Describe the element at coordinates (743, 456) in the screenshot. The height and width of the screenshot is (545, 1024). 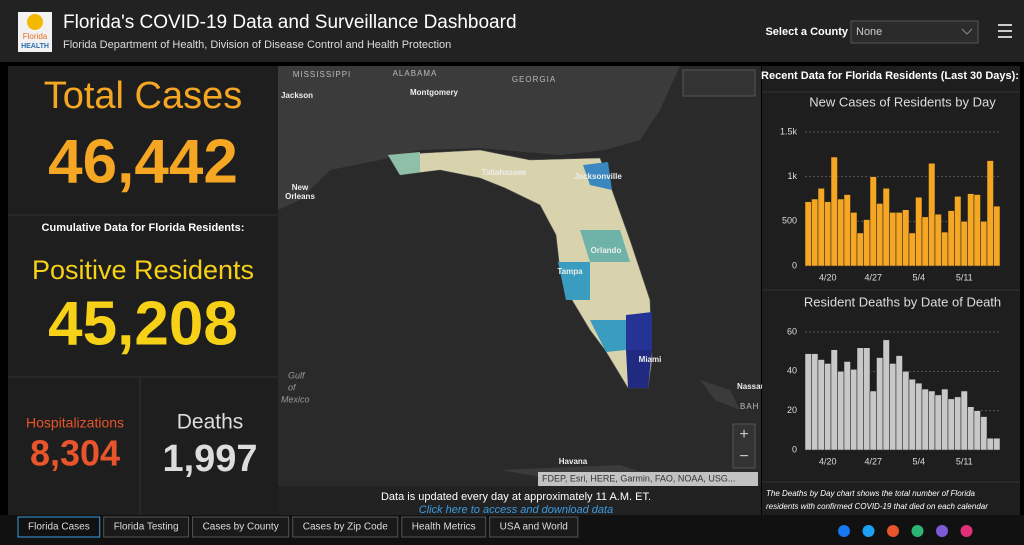
I see `zoom-out: −` at that location.